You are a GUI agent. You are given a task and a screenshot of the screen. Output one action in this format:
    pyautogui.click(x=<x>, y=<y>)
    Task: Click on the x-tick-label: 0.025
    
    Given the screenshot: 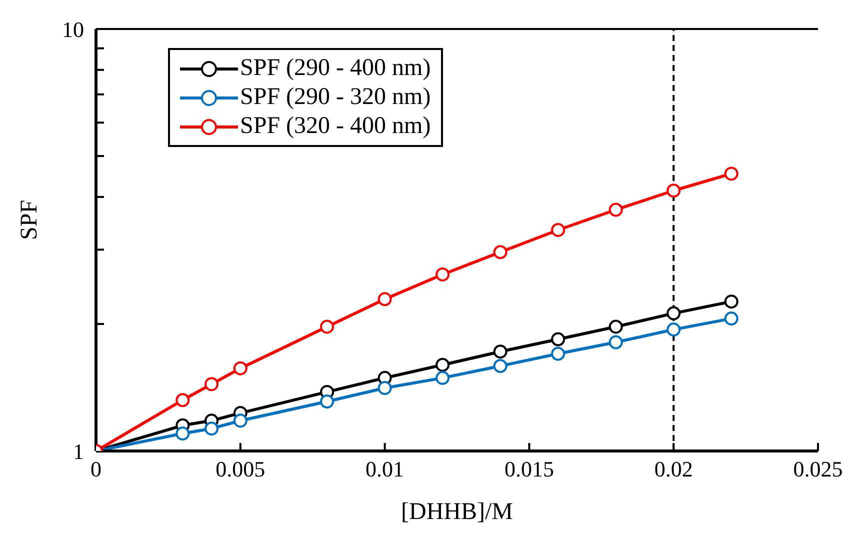 What is the action you would take?
    pyautogui.click(x=818, y=469)
    